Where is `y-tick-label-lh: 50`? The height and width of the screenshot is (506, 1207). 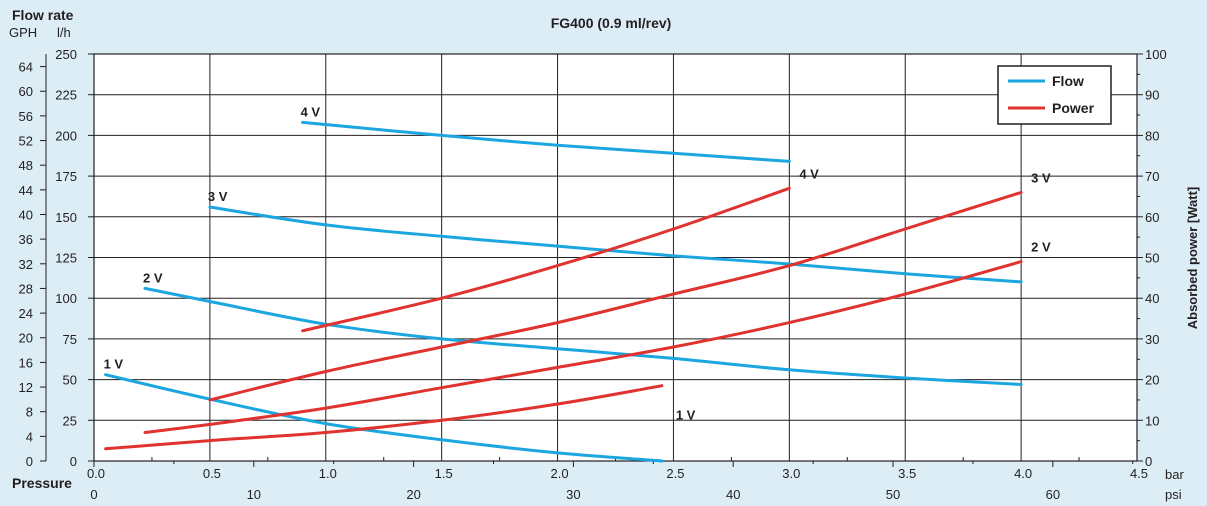
y-tick-label-lh: 50 is located at coordinates (70, 380).